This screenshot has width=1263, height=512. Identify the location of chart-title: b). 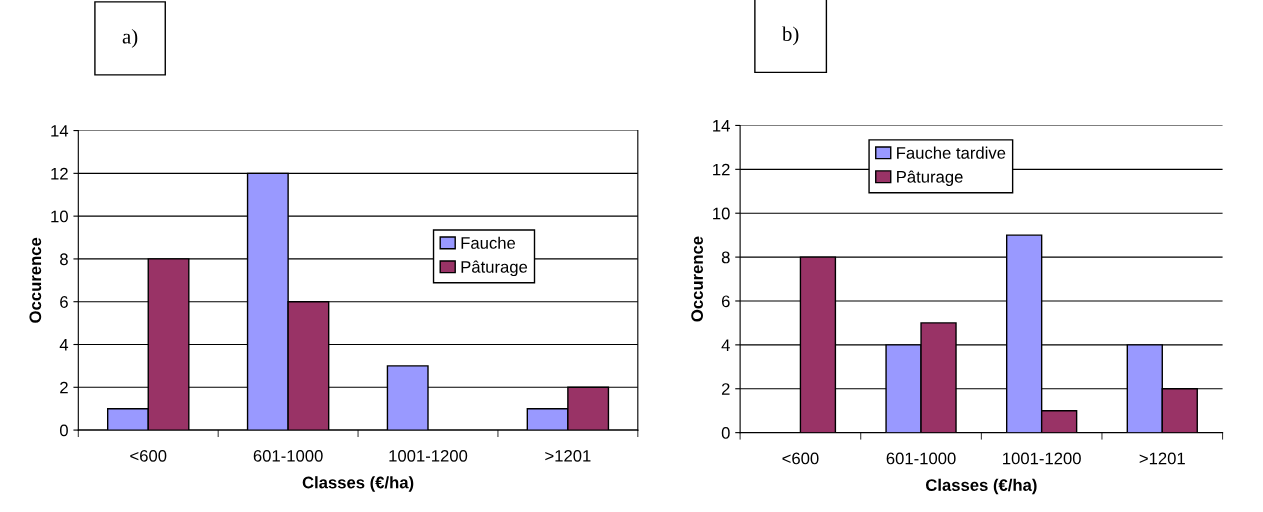
(790, 36).